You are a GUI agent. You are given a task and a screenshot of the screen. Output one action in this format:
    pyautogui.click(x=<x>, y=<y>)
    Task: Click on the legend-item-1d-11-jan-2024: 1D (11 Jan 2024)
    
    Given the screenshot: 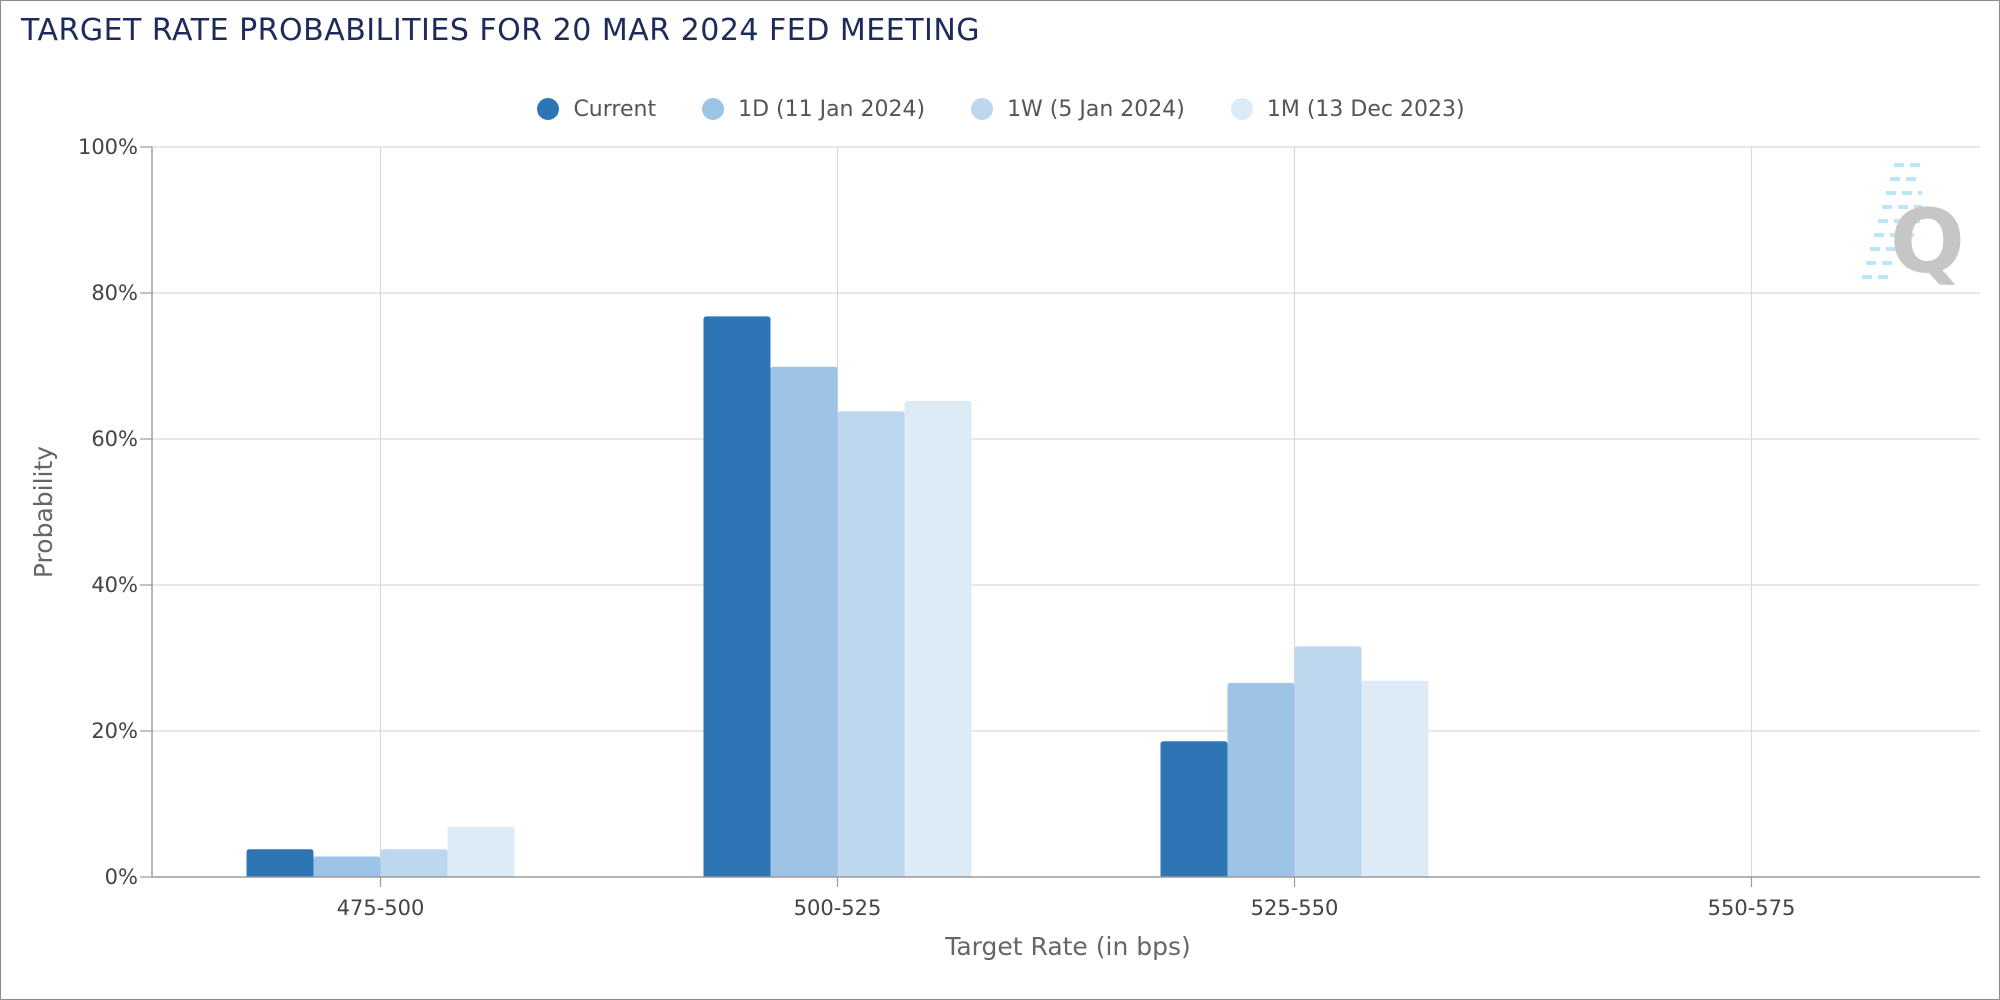 What is the action you would take?
    pyautogui.click(x=813, y=109)
    